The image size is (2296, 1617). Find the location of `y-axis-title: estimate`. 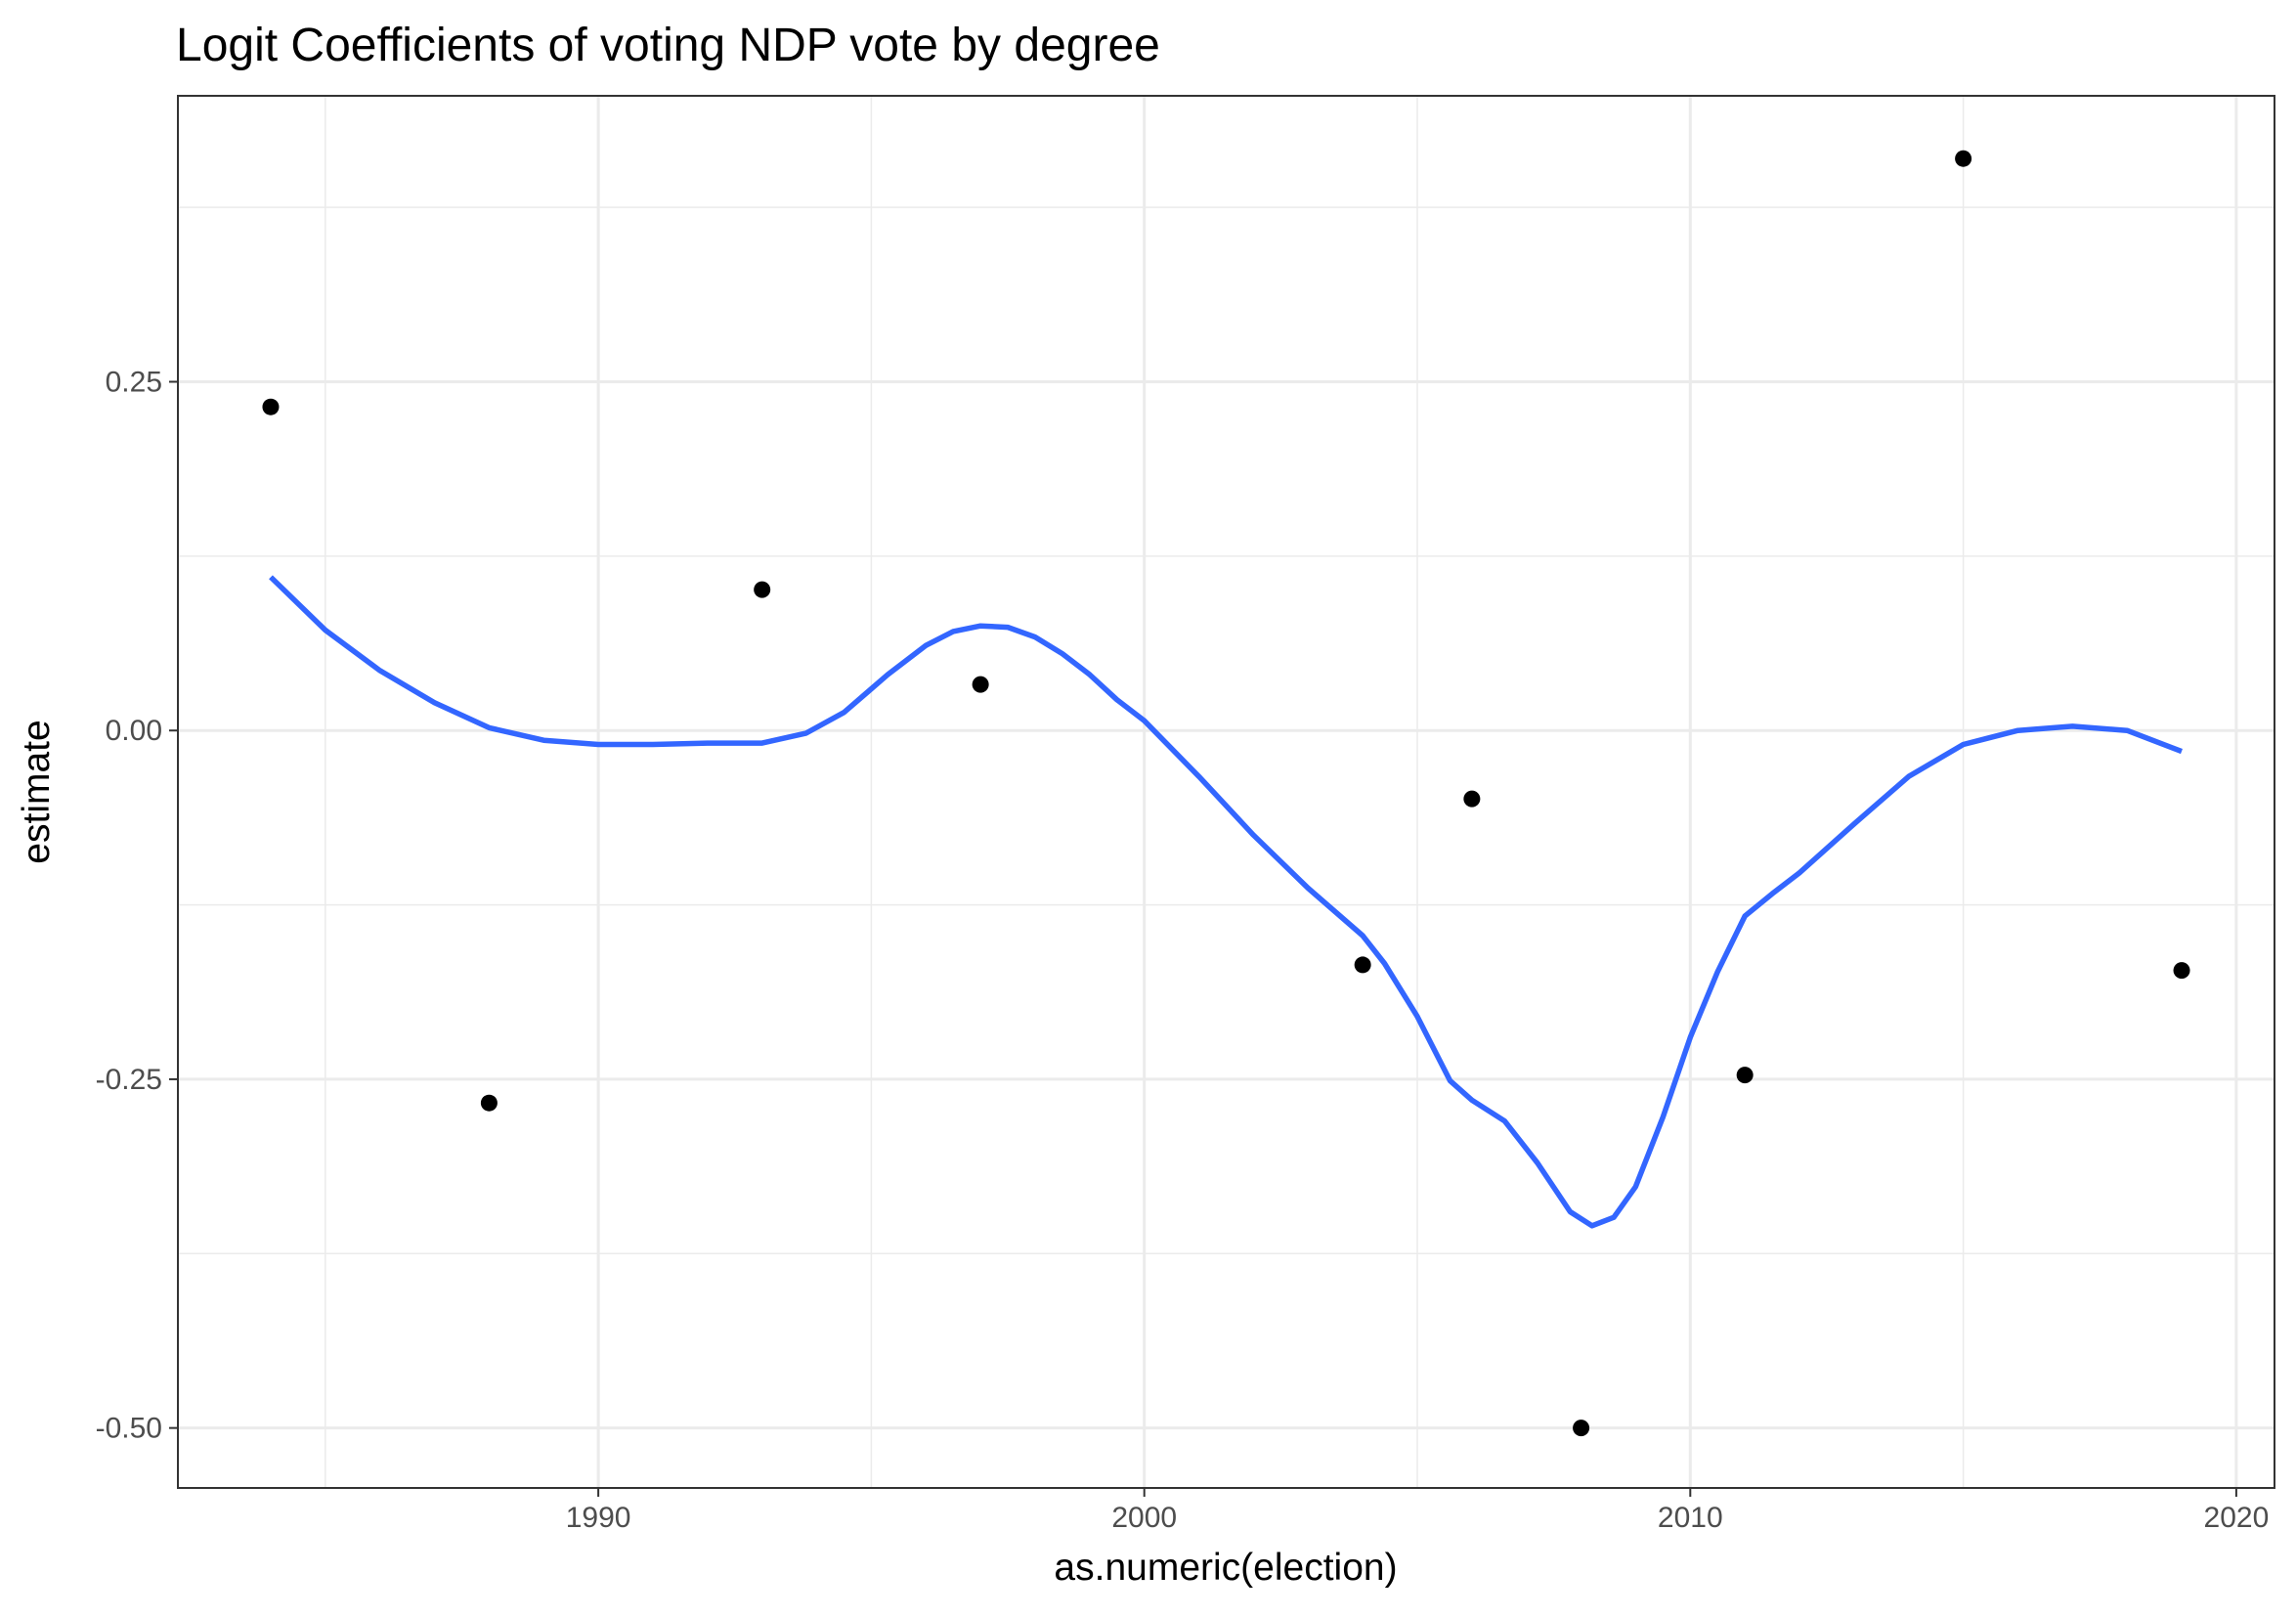

y-axis-title: estimate is located at coordinates (37, 791).